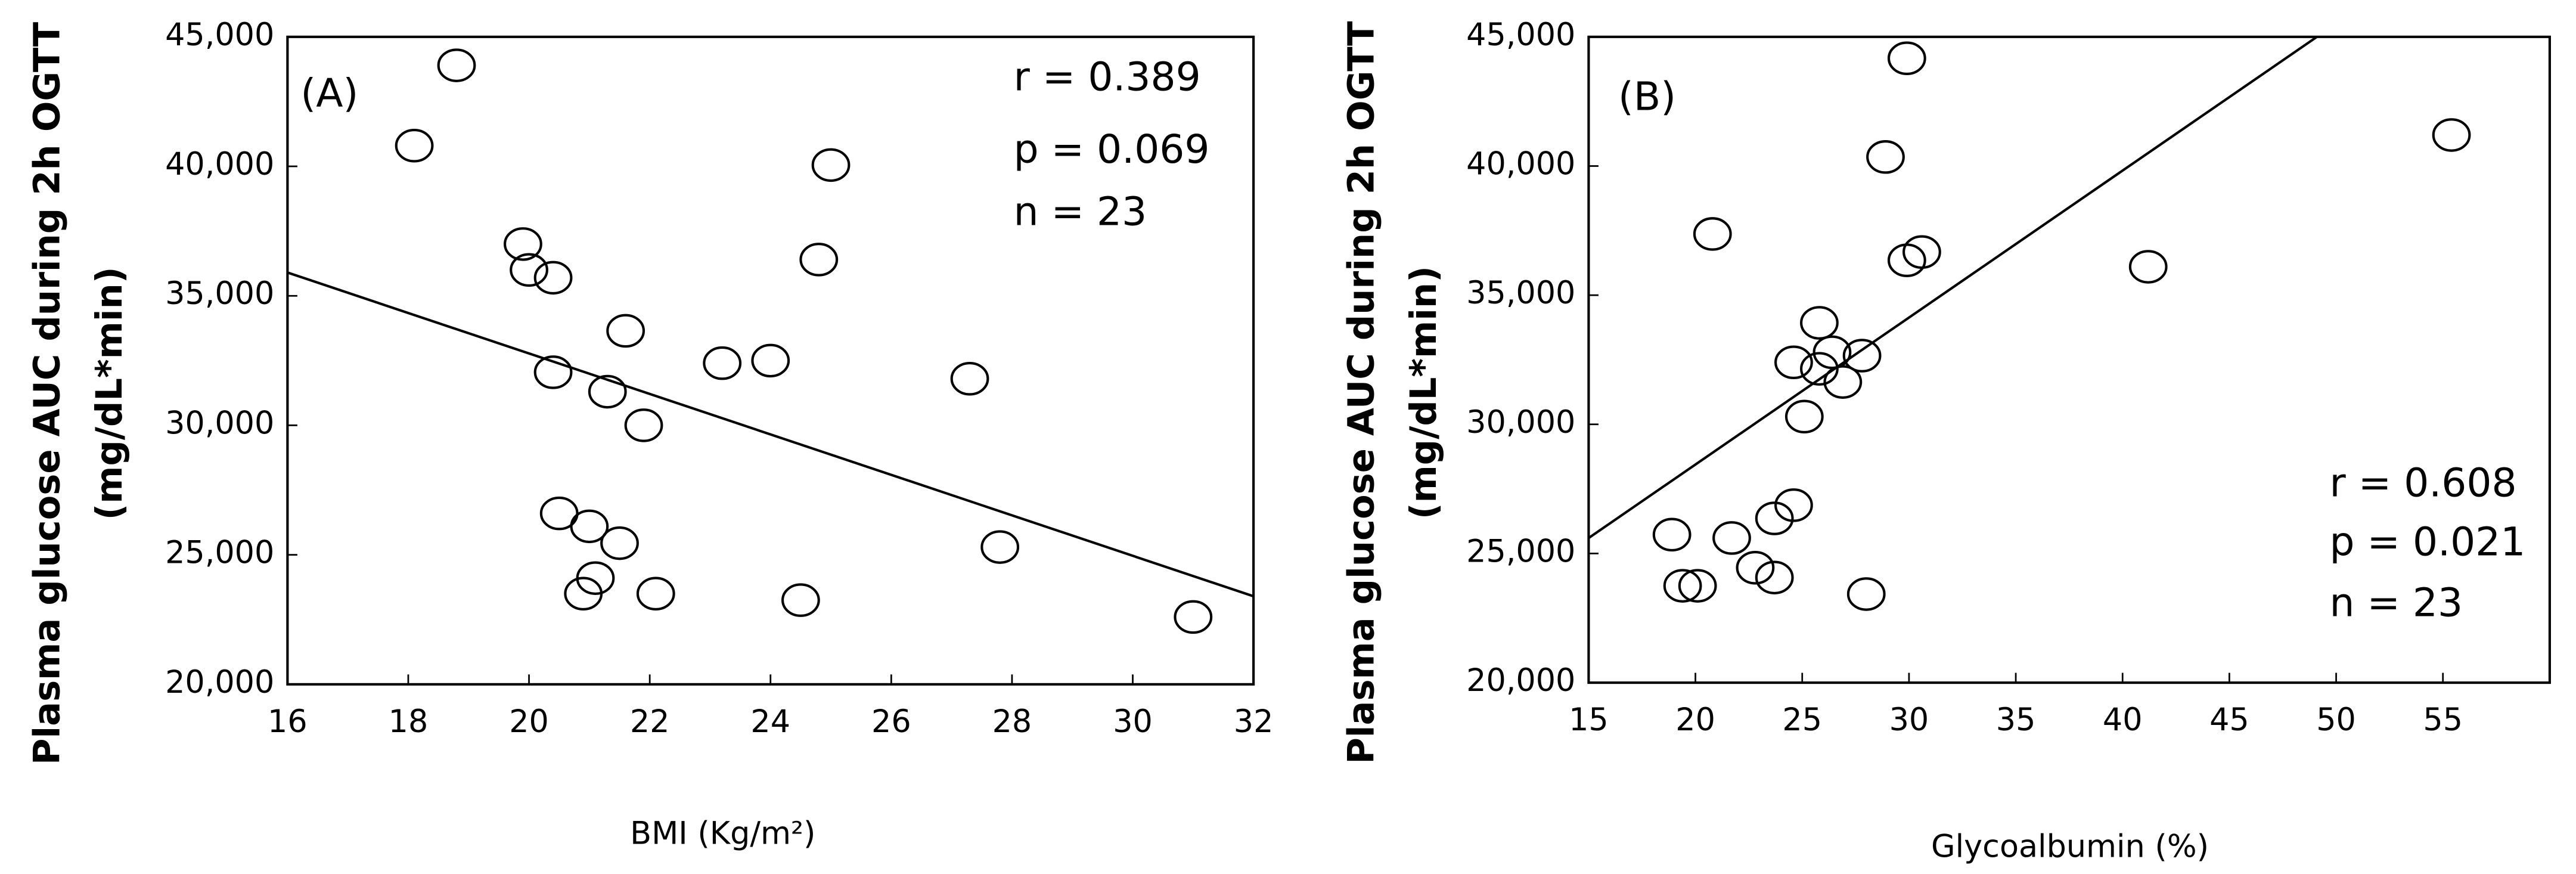 This screenshot has width=2576, height=874. Describe the element at coordinates (723, 833) in the screenshot. I see `x-axis-label: BMI (Kg/m²)` at that location.